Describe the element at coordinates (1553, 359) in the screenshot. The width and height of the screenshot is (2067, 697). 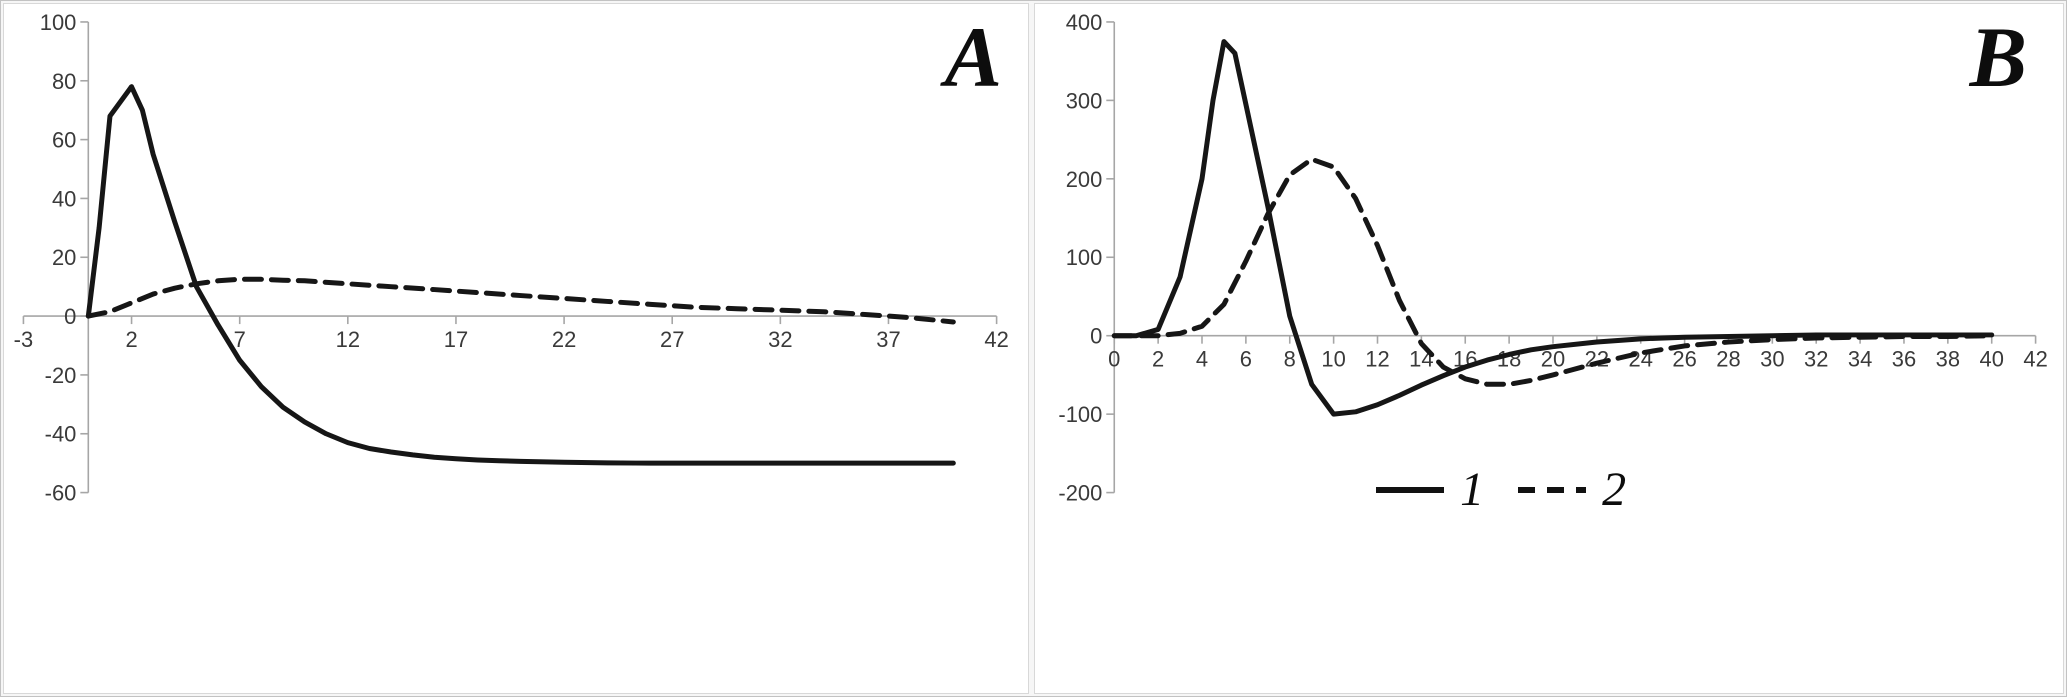
I see `x-axis-tick-label: 20` at that location.